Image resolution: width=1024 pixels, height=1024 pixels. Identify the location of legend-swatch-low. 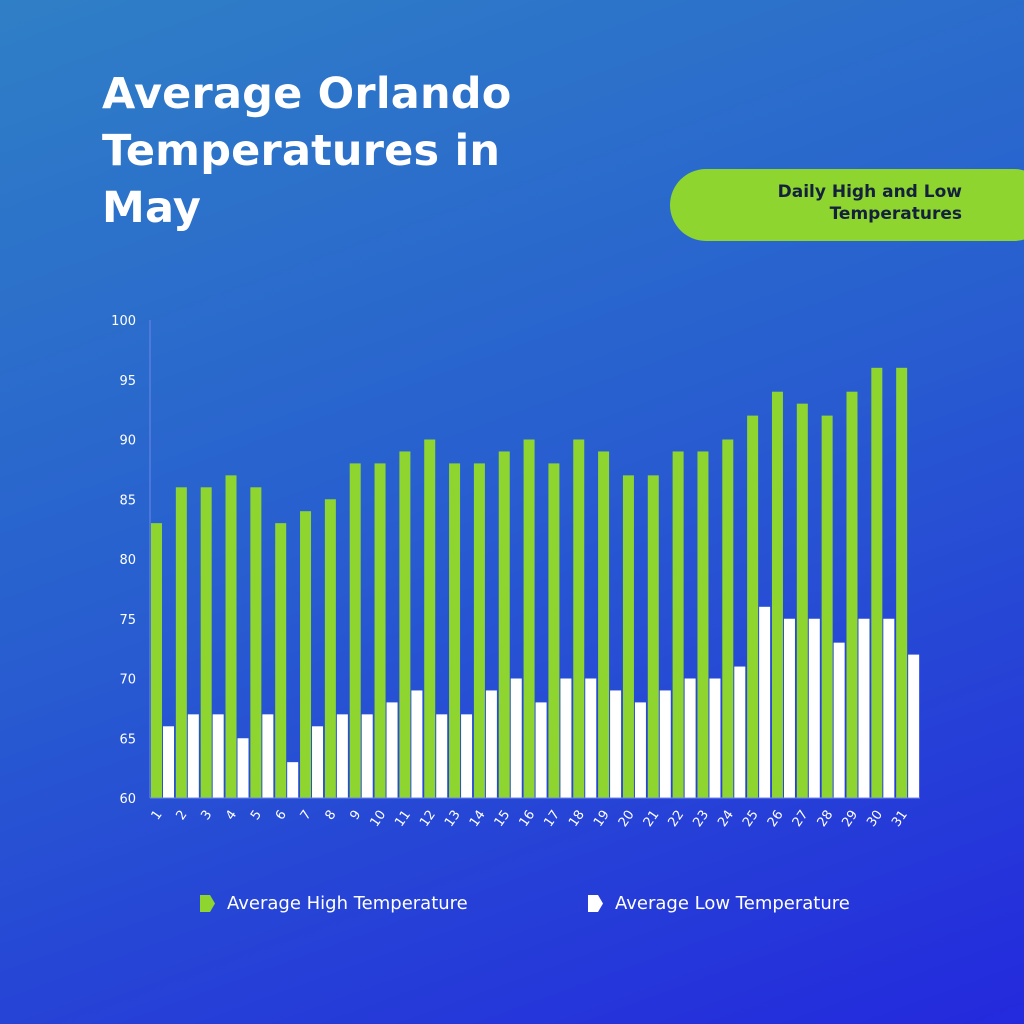
(595, 903).